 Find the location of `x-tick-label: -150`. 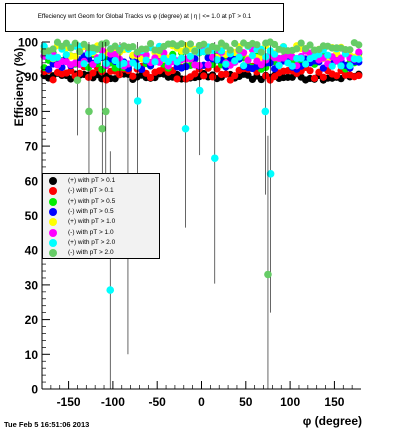

x-tick-label: -150 is located at coordinates (69, 402).